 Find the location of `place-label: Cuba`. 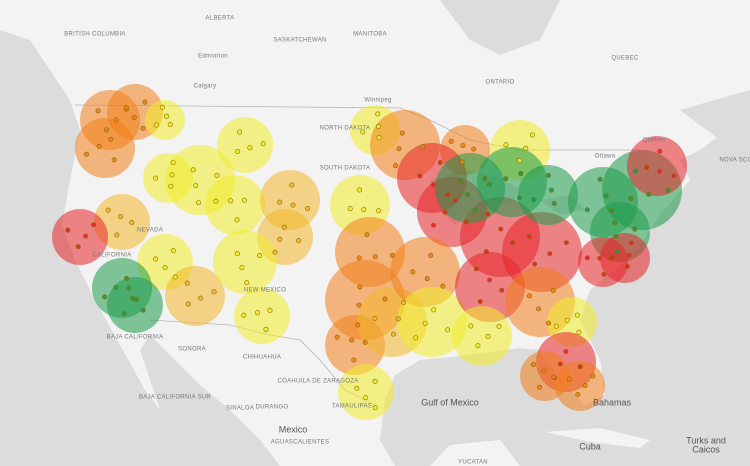

place-label: Cuba is located at coordinates (590, 446).